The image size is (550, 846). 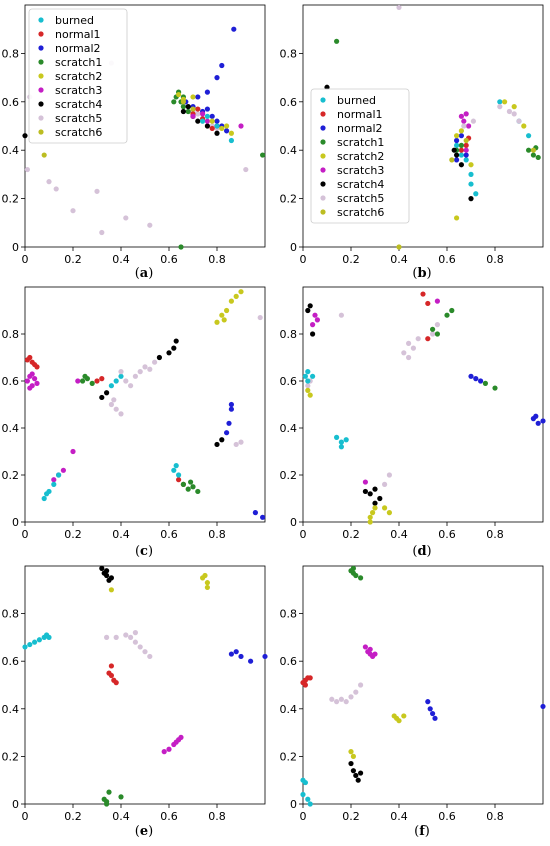 I want to click on y-tick-label: 0.4, so click(x=11, y=150).